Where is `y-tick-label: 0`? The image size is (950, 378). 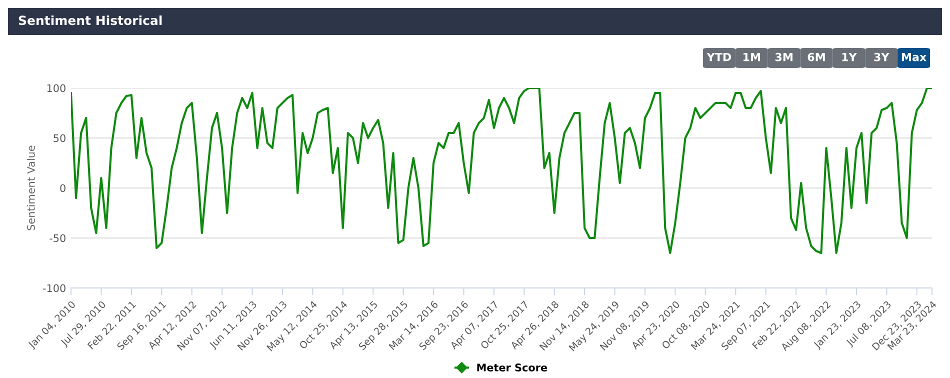
y-tick-label: 0 is located at coordinates (63, 188).